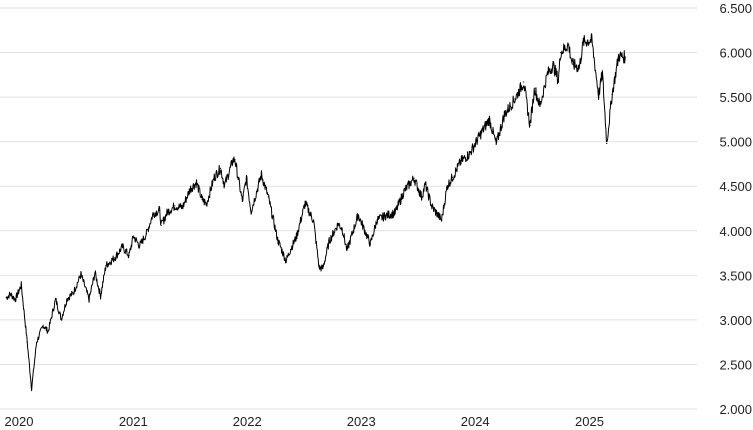 The height and width of the screenshot is (430, 753). What do you see at coordinates (19, 421) in the screenshot?
I see `x-tick-label: 2020` at bounding box center [19, 421].